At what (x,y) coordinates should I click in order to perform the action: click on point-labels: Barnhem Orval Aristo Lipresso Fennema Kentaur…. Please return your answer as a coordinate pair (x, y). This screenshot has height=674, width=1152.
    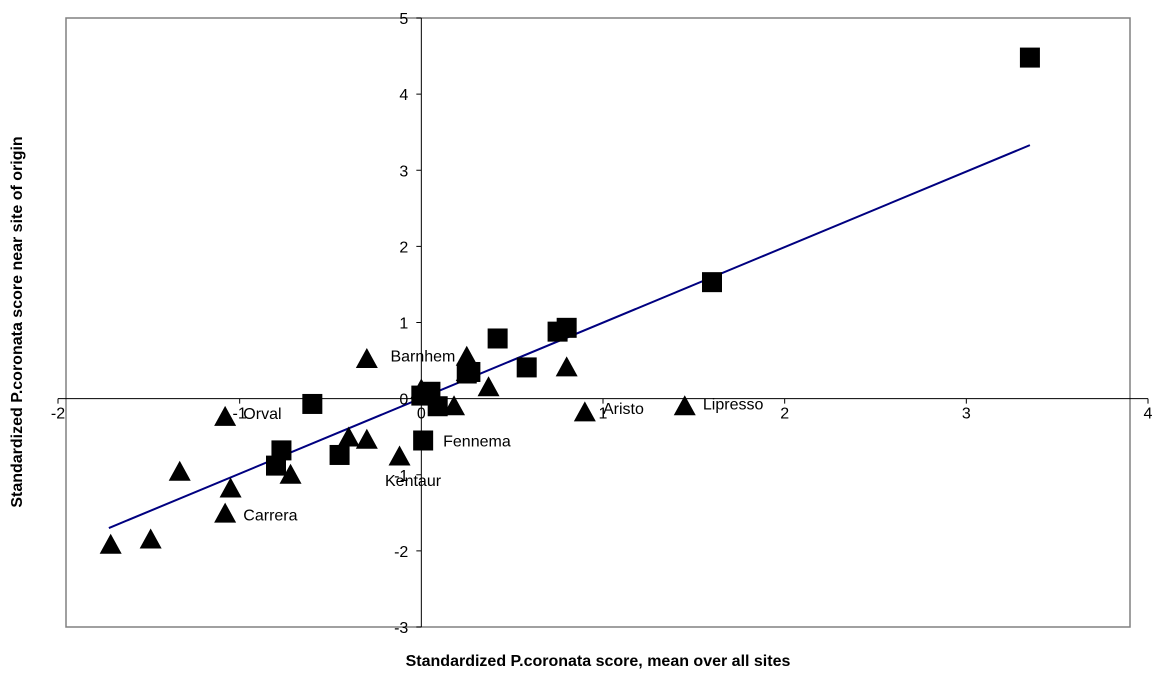
    Looking at the image, I should click on (503, 436).